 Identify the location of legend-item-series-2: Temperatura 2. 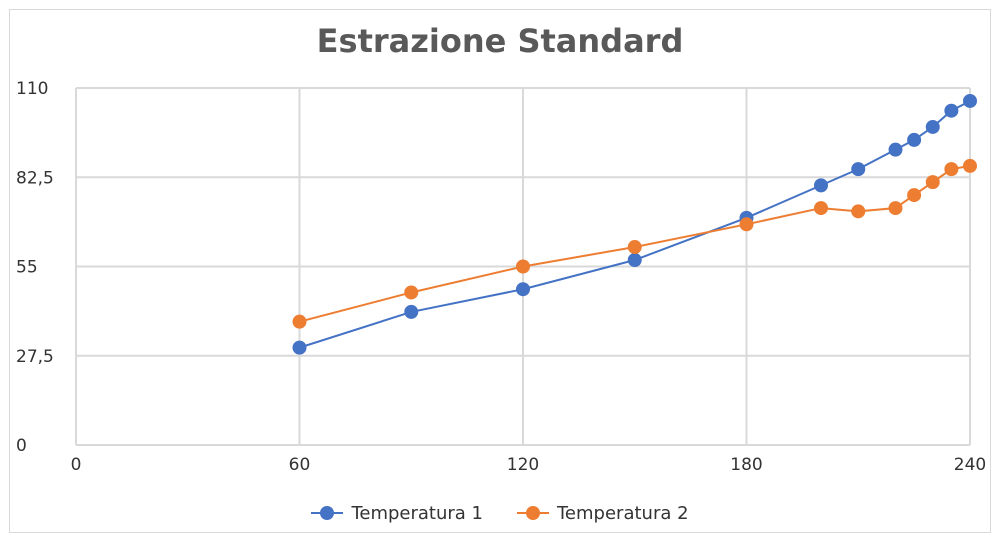
(603, 513).